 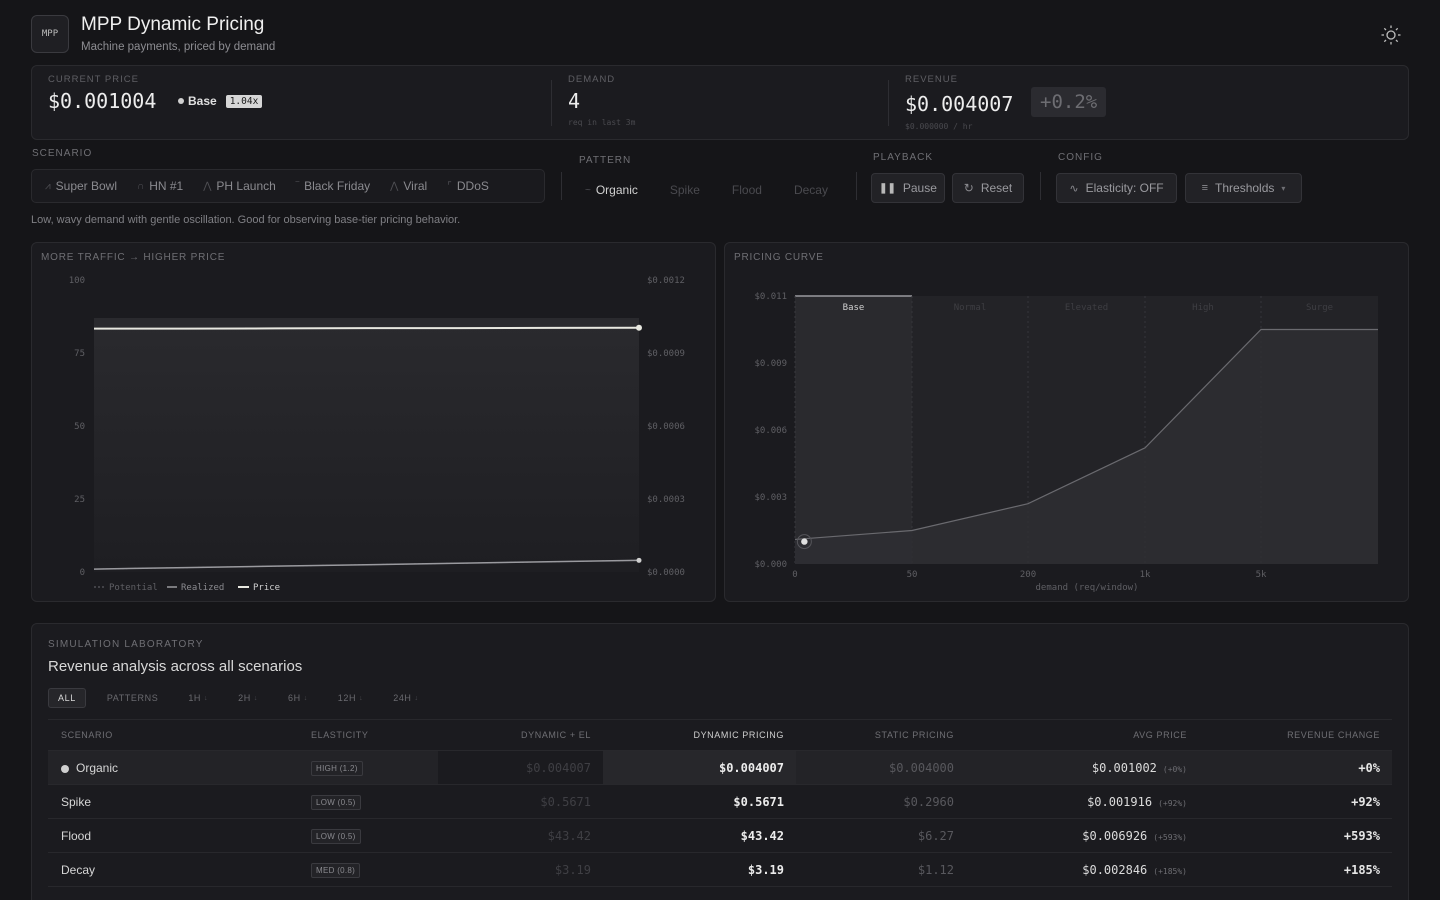 I want to click on config-label: CONFIG, so click(x=1080, y=157).